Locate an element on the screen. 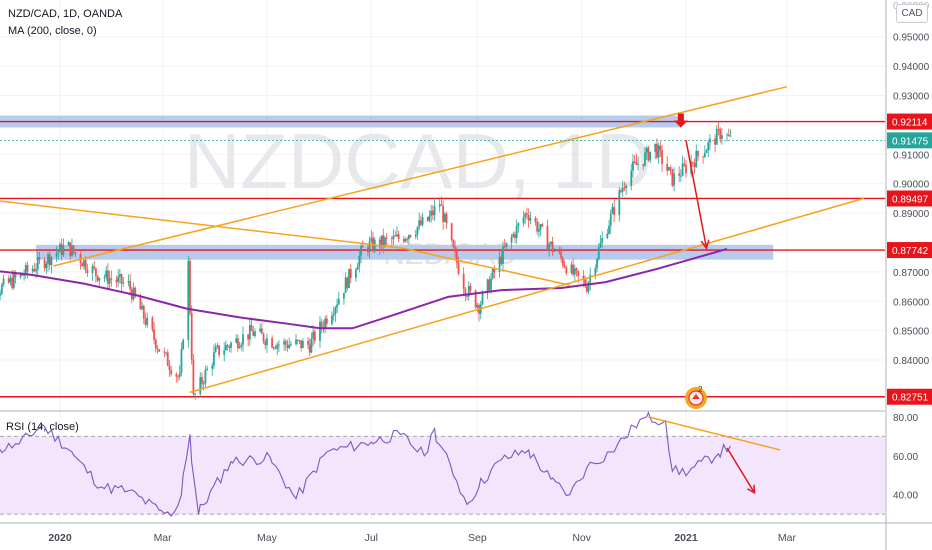 This screenshot has height=550, width=932. moving-average is located at coordinates (364, 288).